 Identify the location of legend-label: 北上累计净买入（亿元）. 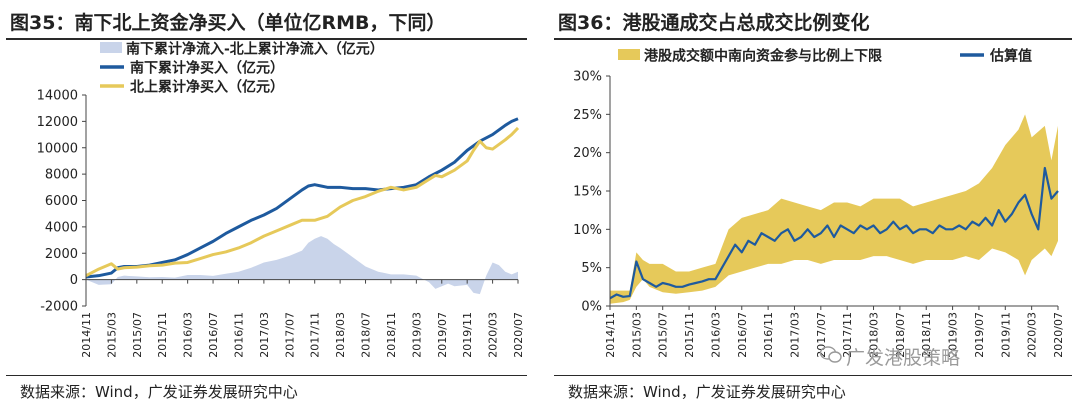
(207, 87).